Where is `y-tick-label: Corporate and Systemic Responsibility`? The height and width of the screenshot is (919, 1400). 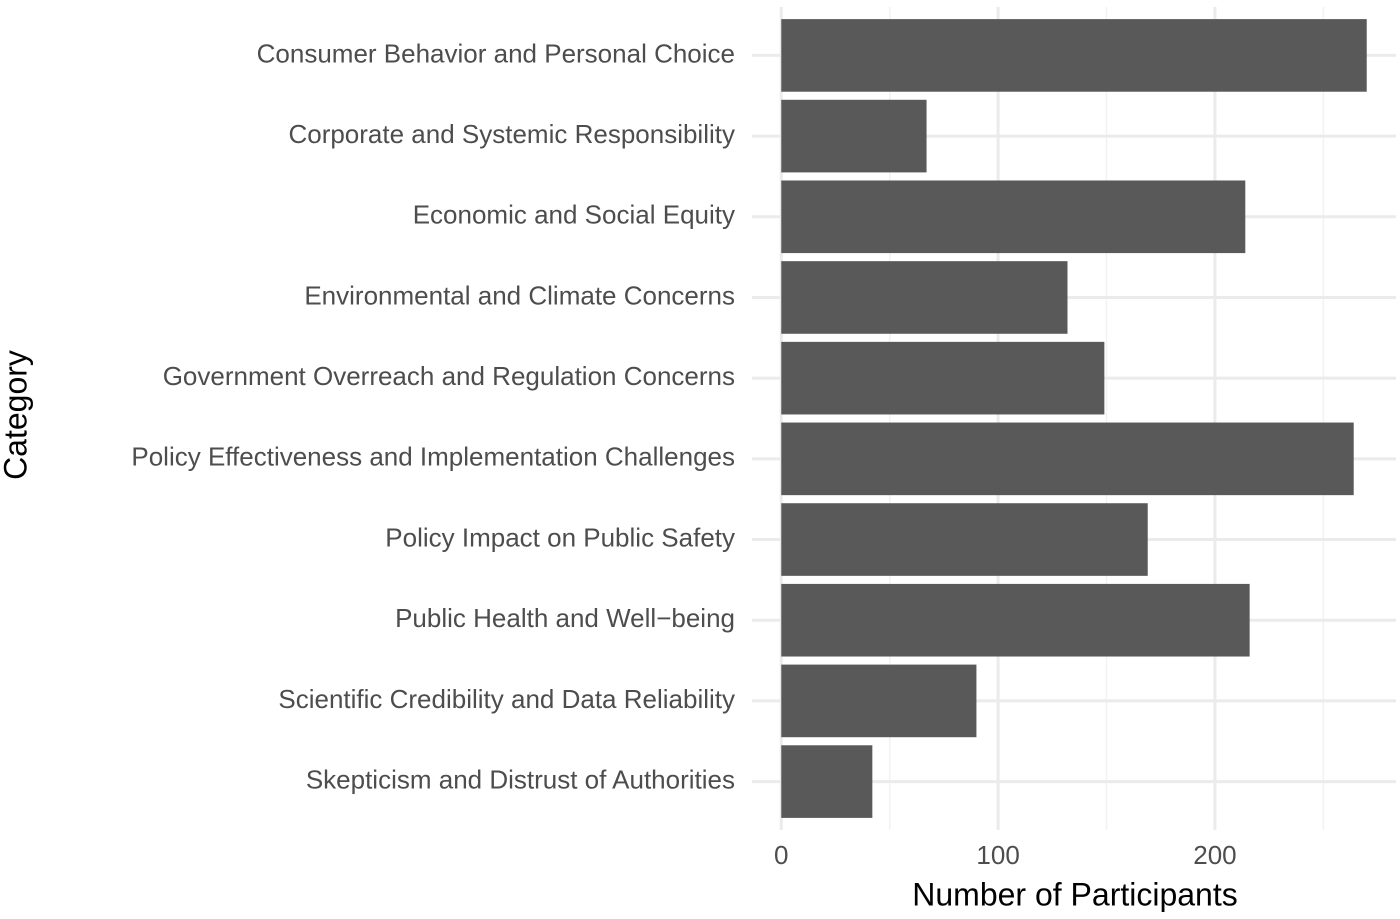
y-tick-label: Corporate and Systemic Responsibility is located at coordinates (511, 134).